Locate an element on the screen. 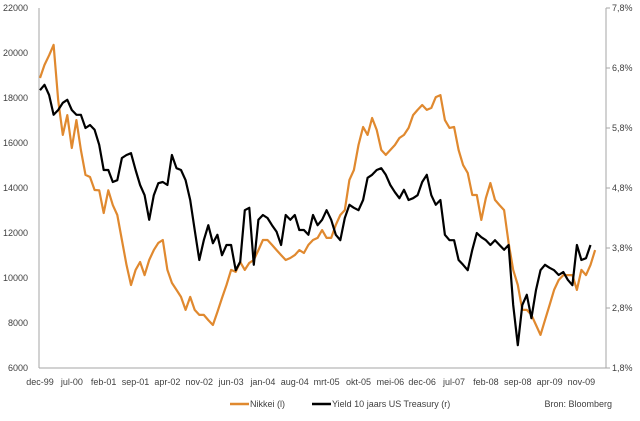 Image resolution: width=640 pixels, height=421 pixels. x-tick-label: mrt-05 is located at coordinates (327, 382).